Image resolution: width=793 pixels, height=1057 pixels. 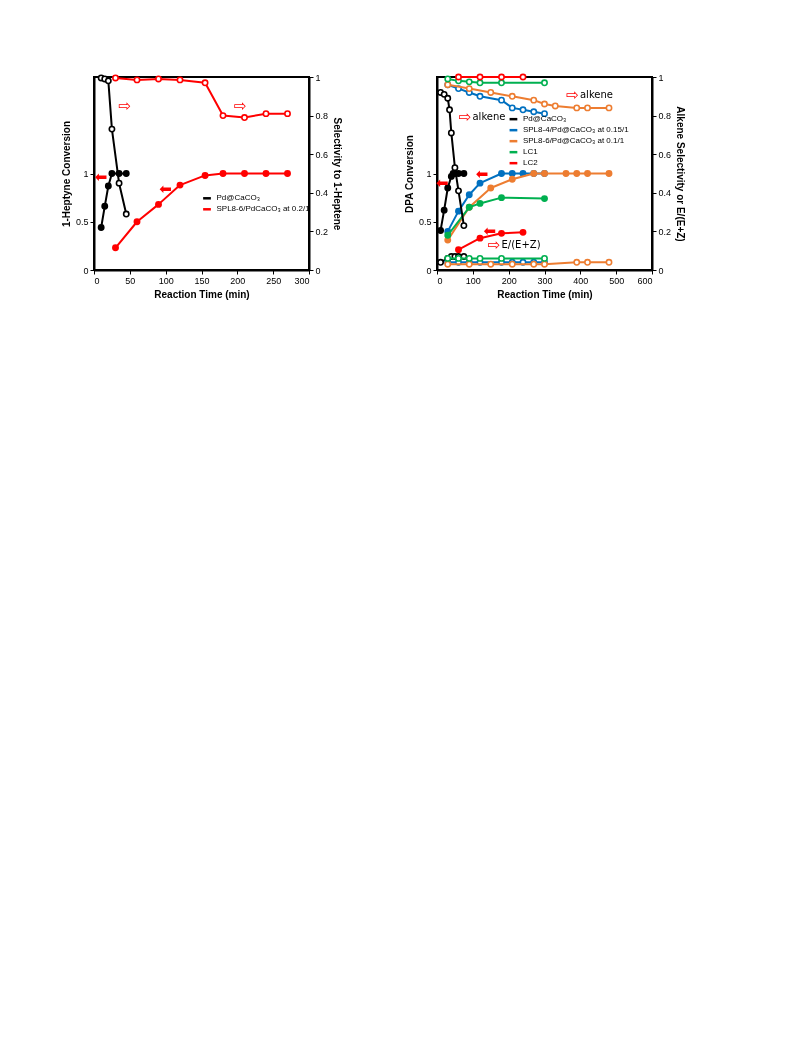 I want to click on y-axis-title: DPA Conversion, so click(x=409, y=174).